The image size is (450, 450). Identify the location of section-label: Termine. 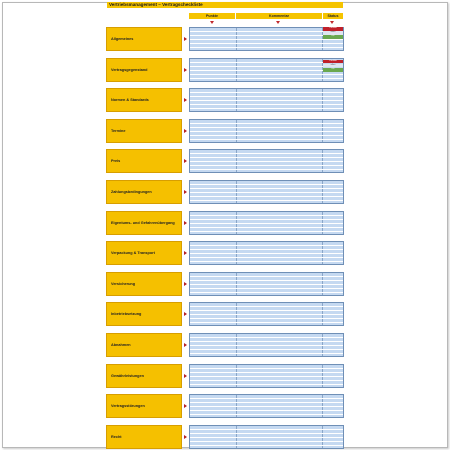
(144, 130).